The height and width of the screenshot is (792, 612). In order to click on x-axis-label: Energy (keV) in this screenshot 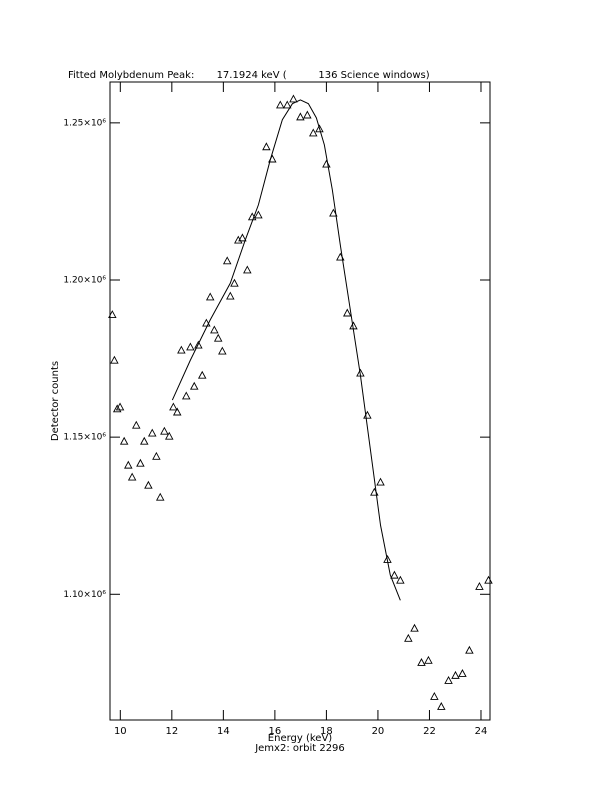, I will do `click(300, 738)`.